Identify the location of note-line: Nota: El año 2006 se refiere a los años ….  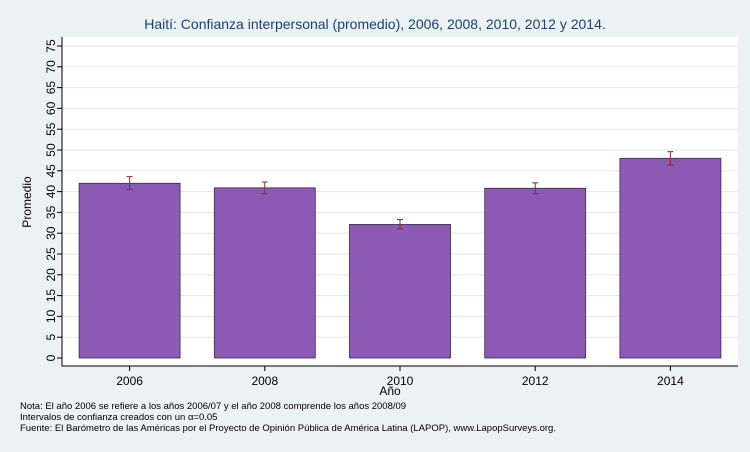
(213, 406).